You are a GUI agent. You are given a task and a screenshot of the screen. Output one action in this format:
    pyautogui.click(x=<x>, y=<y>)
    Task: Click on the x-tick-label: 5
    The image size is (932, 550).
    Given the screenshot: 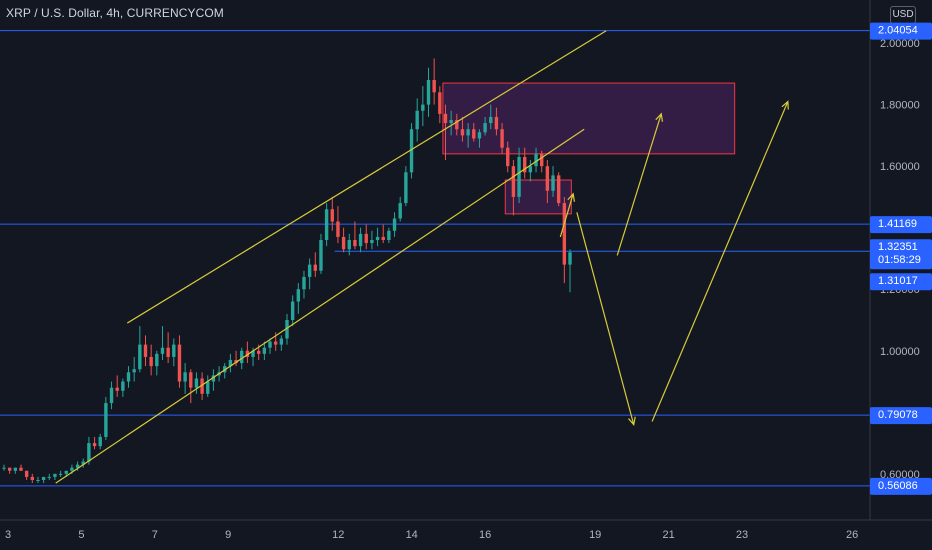 What is the action you would take?
    pyautogui.click(x=81, y=535)
    